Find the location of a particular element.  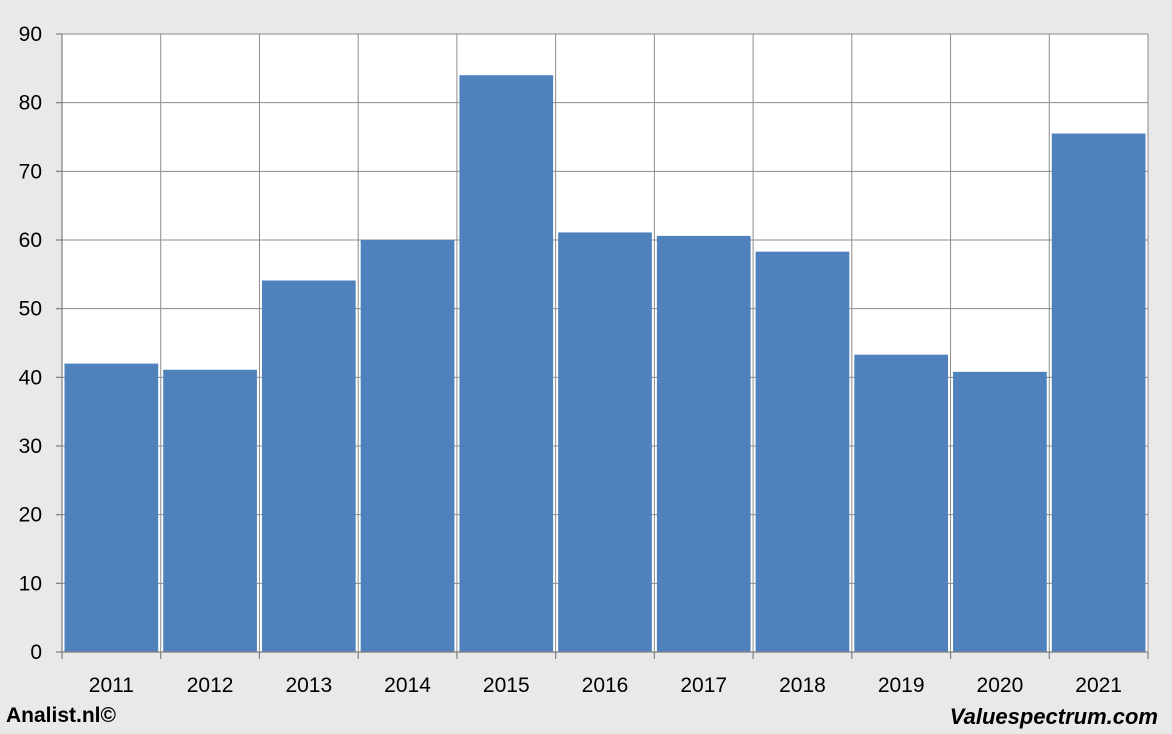

x-tick-label: 2013 is located at coordinates (308, 685).